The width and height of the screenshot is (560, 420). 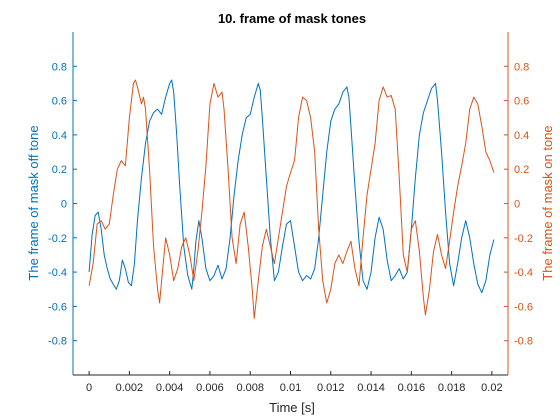 I want to click on x-tick-label: 0, so click(x=89, y=388).